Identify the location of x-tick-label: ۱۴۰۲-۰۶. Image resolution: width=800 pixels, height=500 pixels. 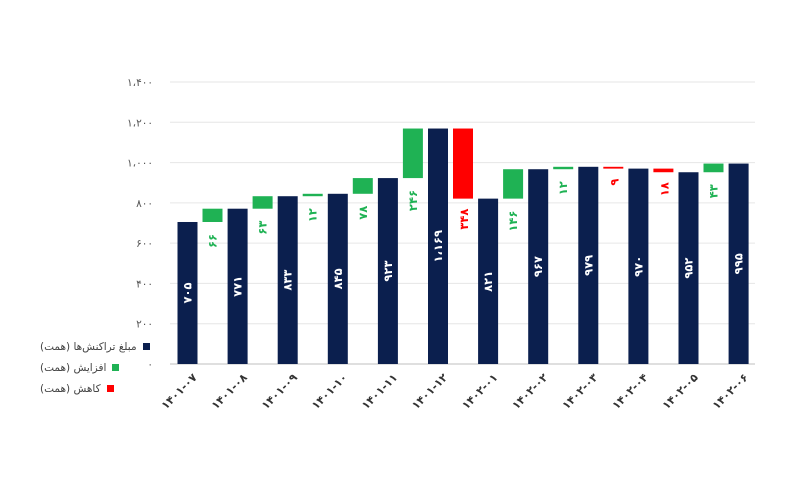
(730, 391).